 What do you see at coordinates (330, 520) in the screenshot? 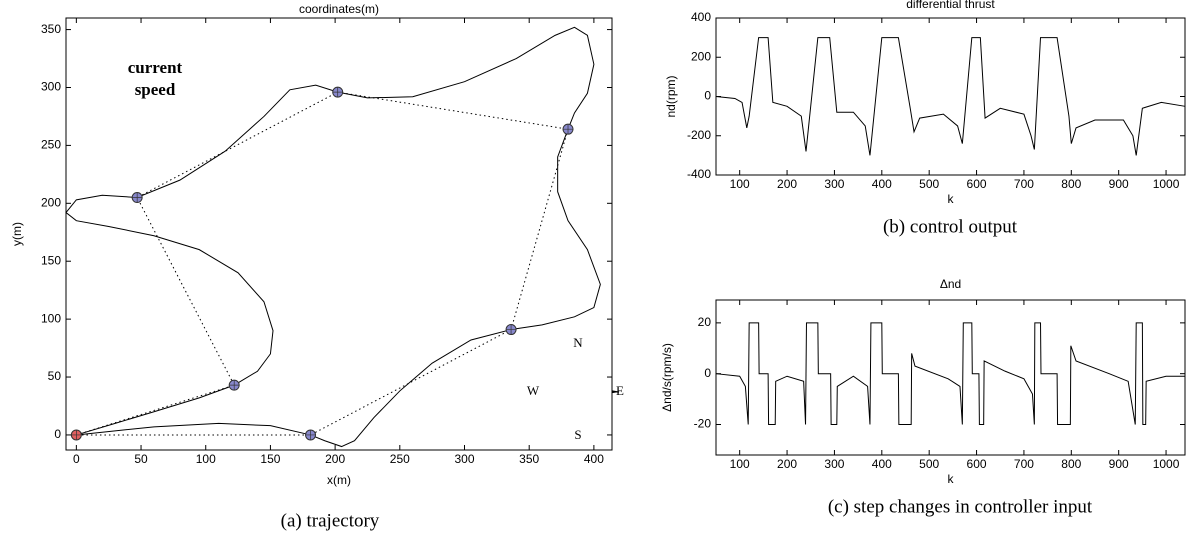
I see `caption: (a) trajectory` at bounding box center [330, 520].